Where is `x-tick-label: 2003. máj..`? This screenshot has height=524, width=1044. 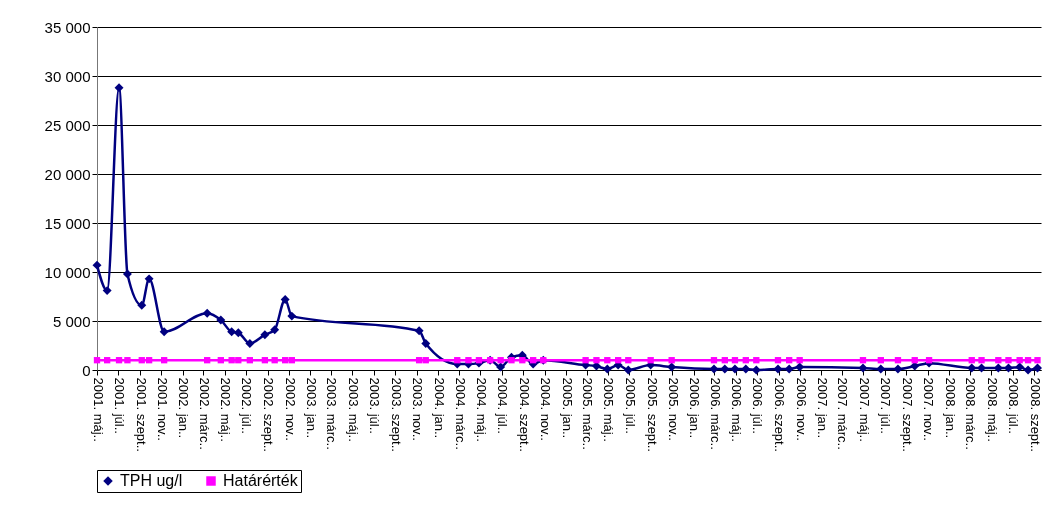
x-tick-label: 2003. máj.. is located at coordinates (353, 409).